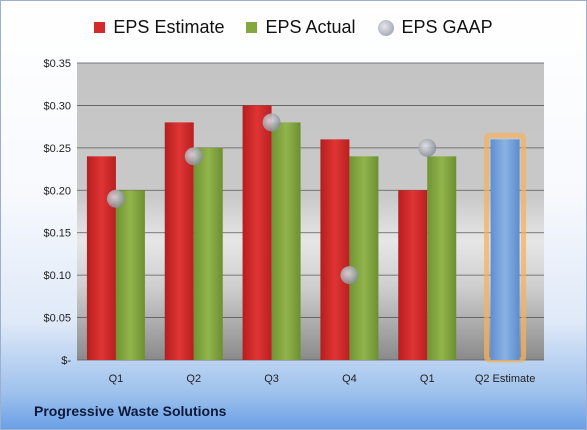 The width and height of the screenshot is (587, 430). What do you see at coordinates (505, 249) in the screenshot?
I see `bar-forecast-estimate` at bounding box center [505, 249].